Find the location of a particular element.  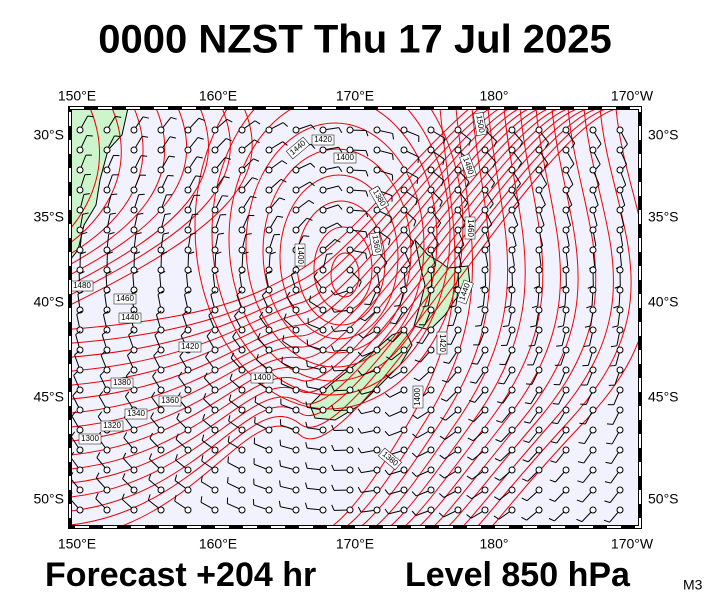

lon-label: 180° is located at coordinates (494, 96).